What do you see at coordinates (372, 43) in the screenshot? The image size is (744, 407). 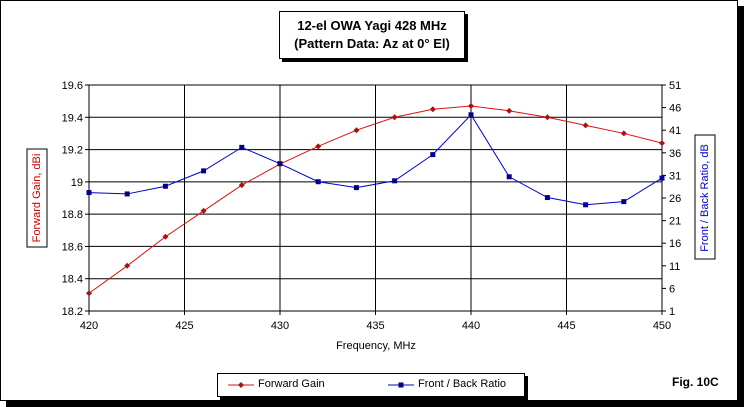 I see `chart-subtitle: (Pattern Data: Az at 0° El)` at bounding box center [372, 43].